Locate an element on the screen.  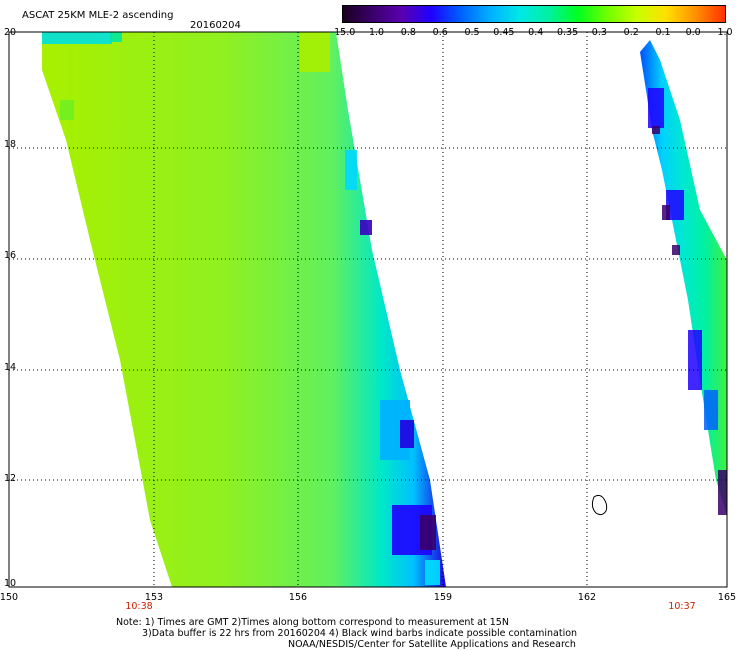
lat-label: 16 is located at coordinates (10, 255).